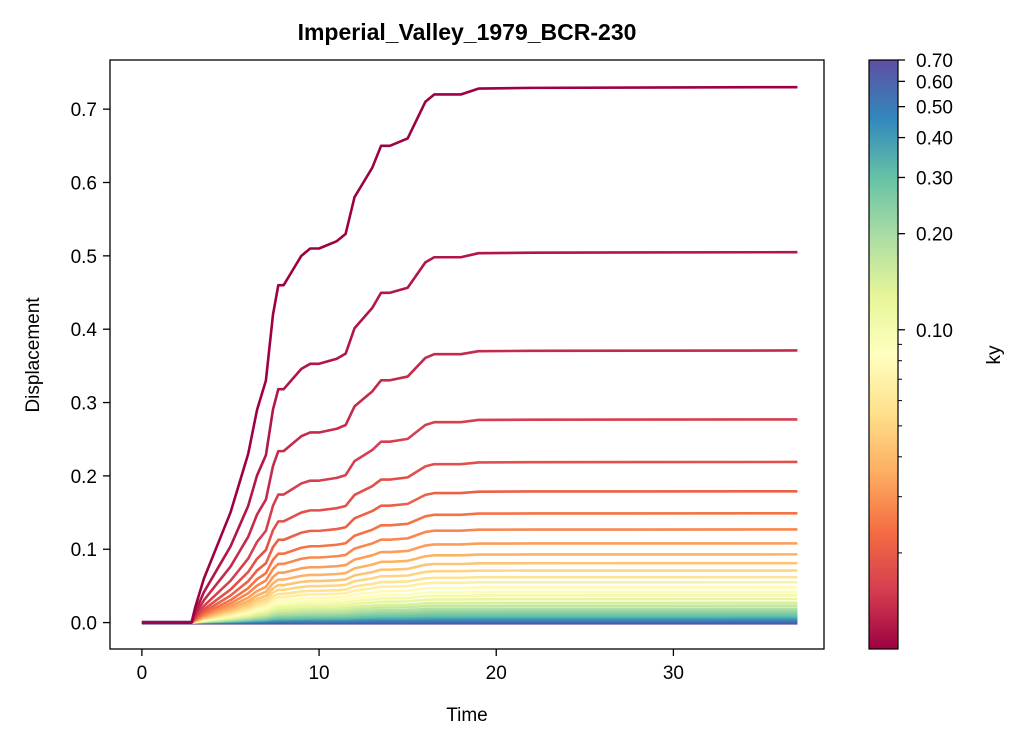  I want to click on colorbar-tick-label: 0.70, so click(934, 61).